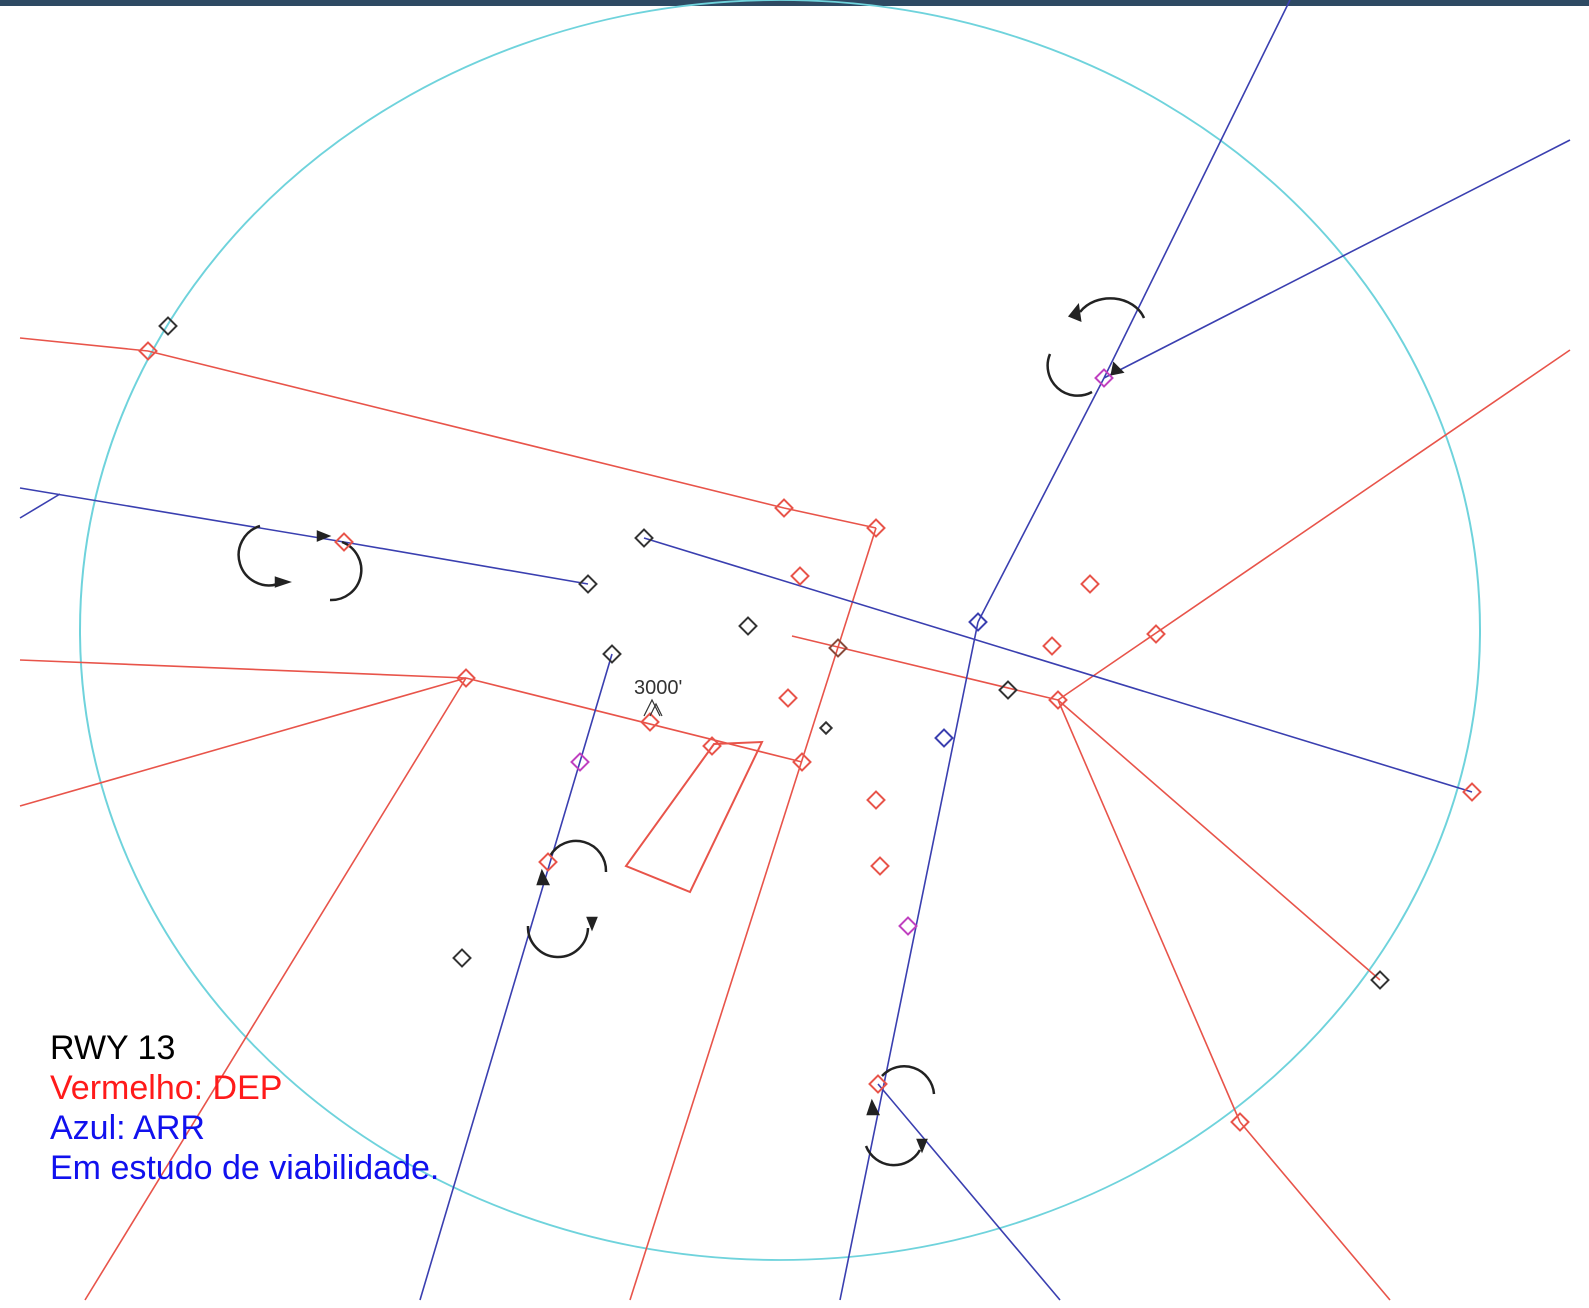 This screenshot has height=1308, width=1589. What do you see at coordinates (694, 817) in the screenshot?
I see `runway-13-outline` at bounding box center [694, 817].